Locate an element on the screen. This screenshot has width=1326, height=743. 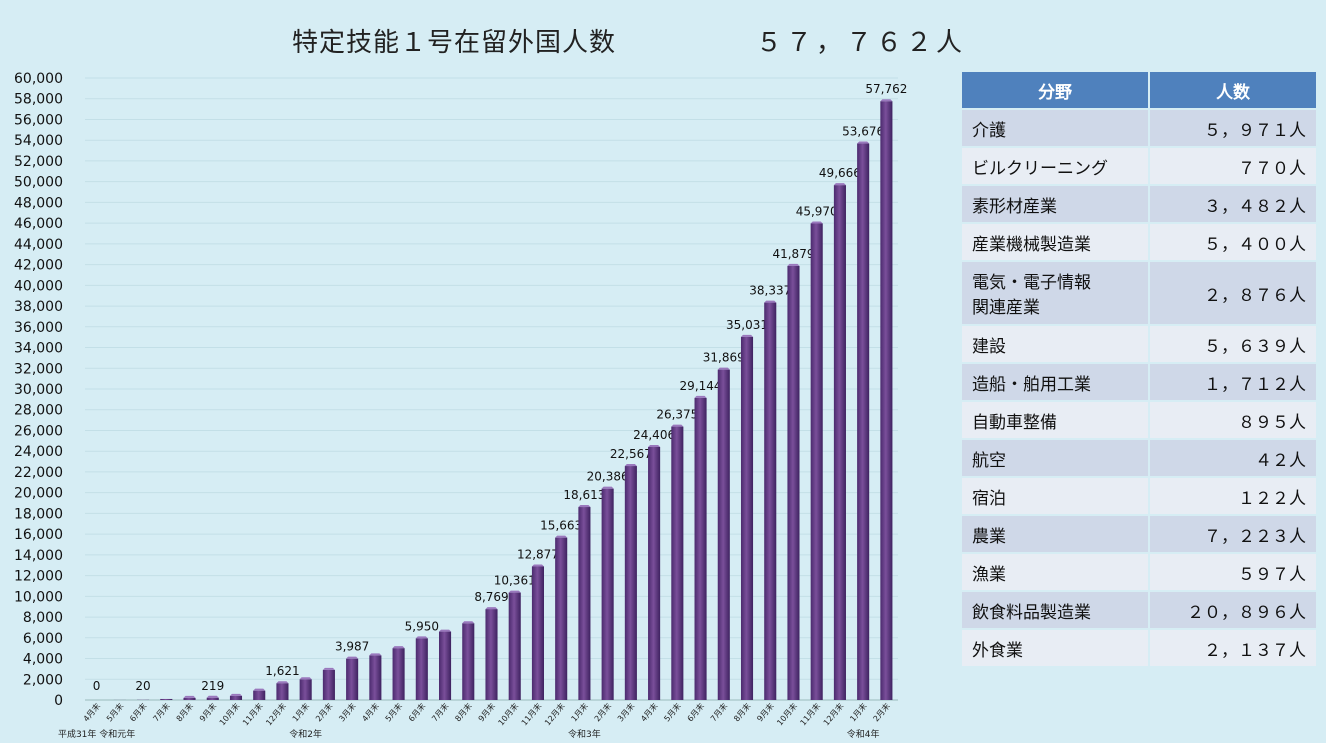
table-row: 造船・舶用工業 １，７１２人 is located at coordinates (1139, 382).